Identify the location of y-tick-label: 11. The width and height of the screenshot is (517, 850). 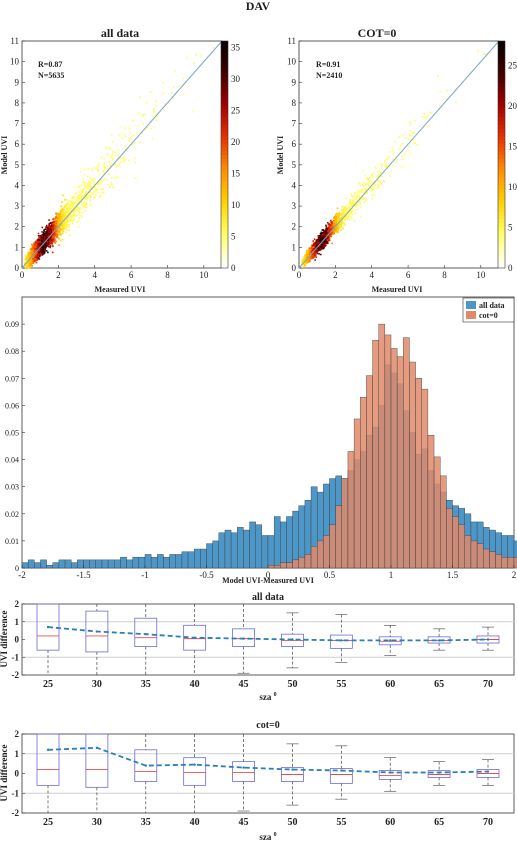
(291, 41).